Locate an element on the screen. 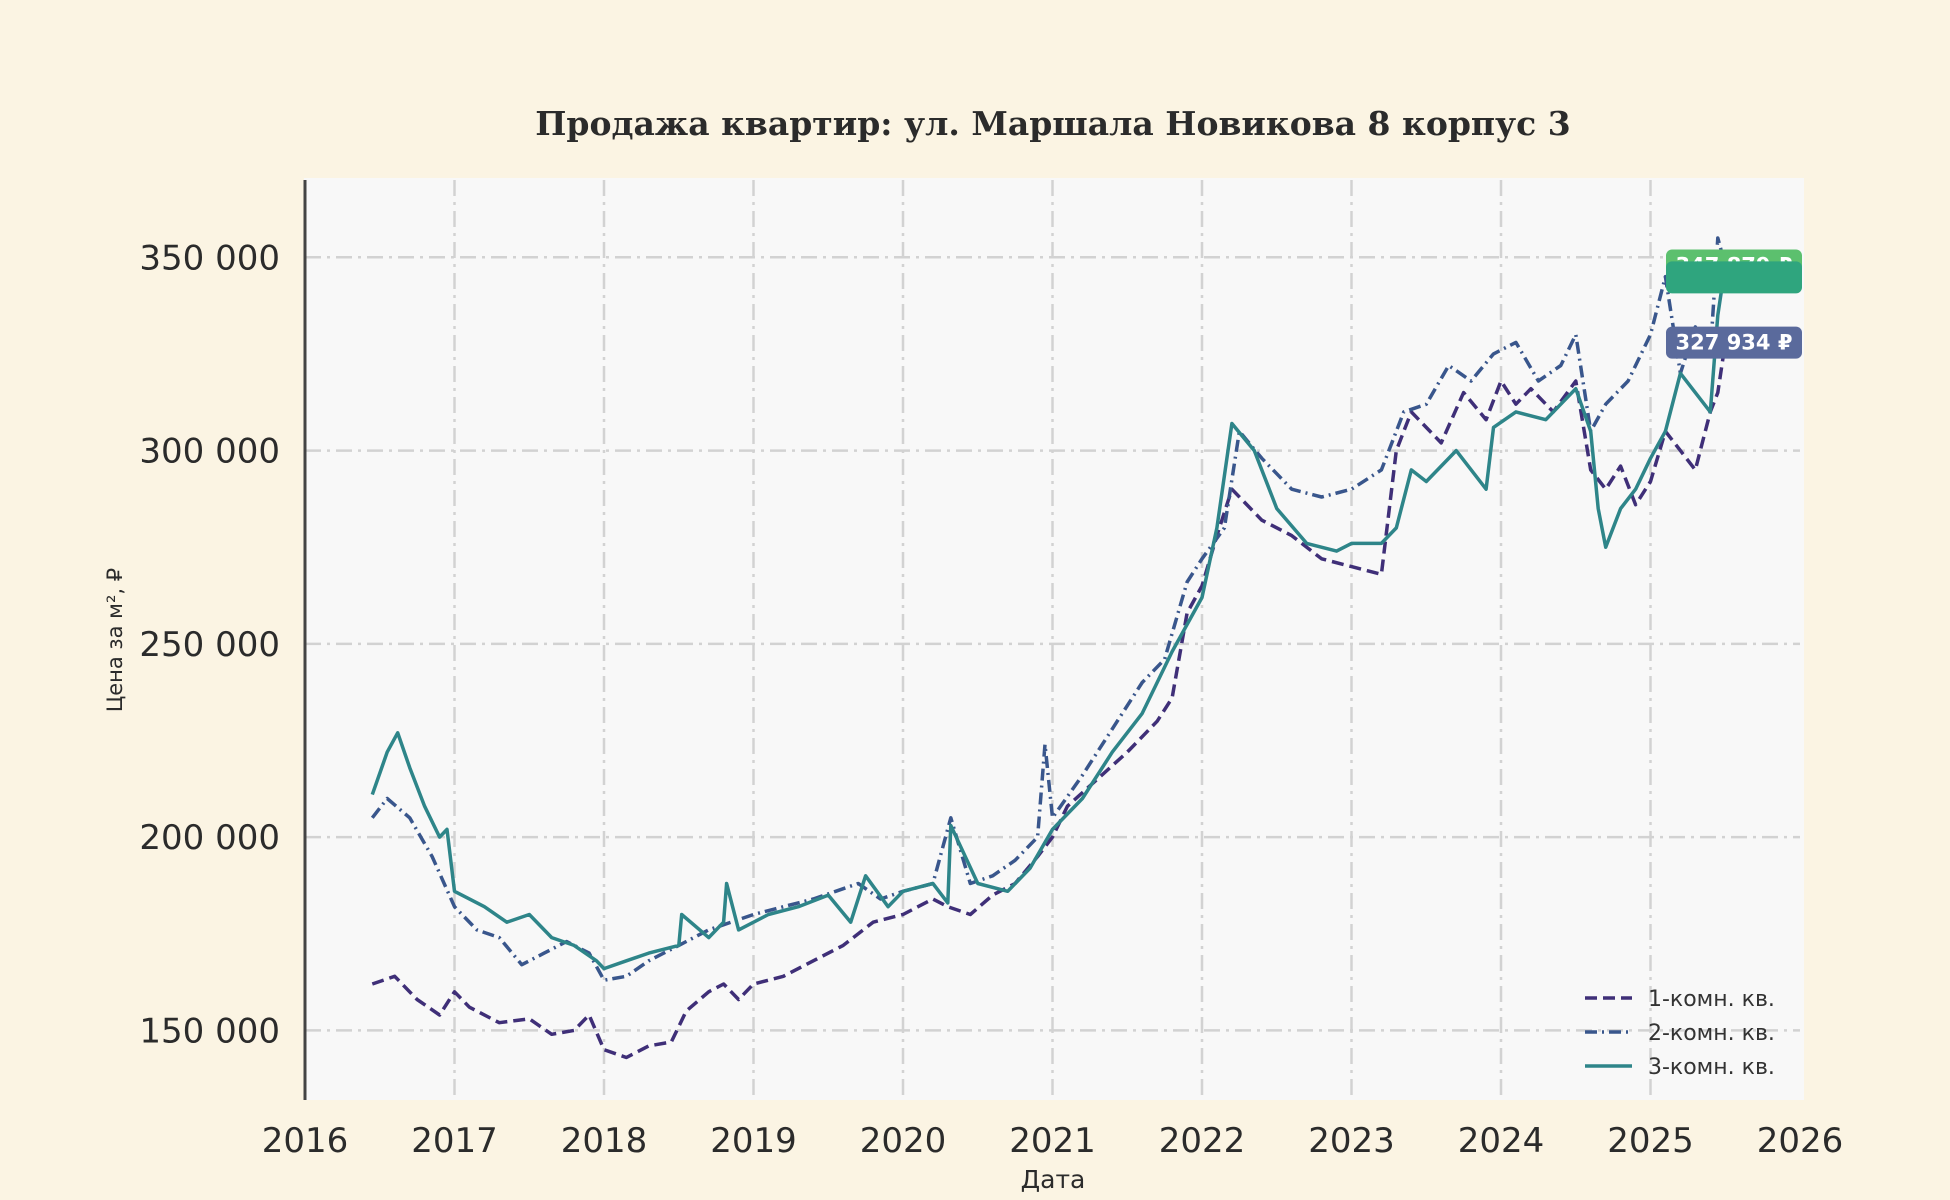 The image size is (1950, 1200). x-tick-label: 2021 is located at coordinates (1052, 1141).